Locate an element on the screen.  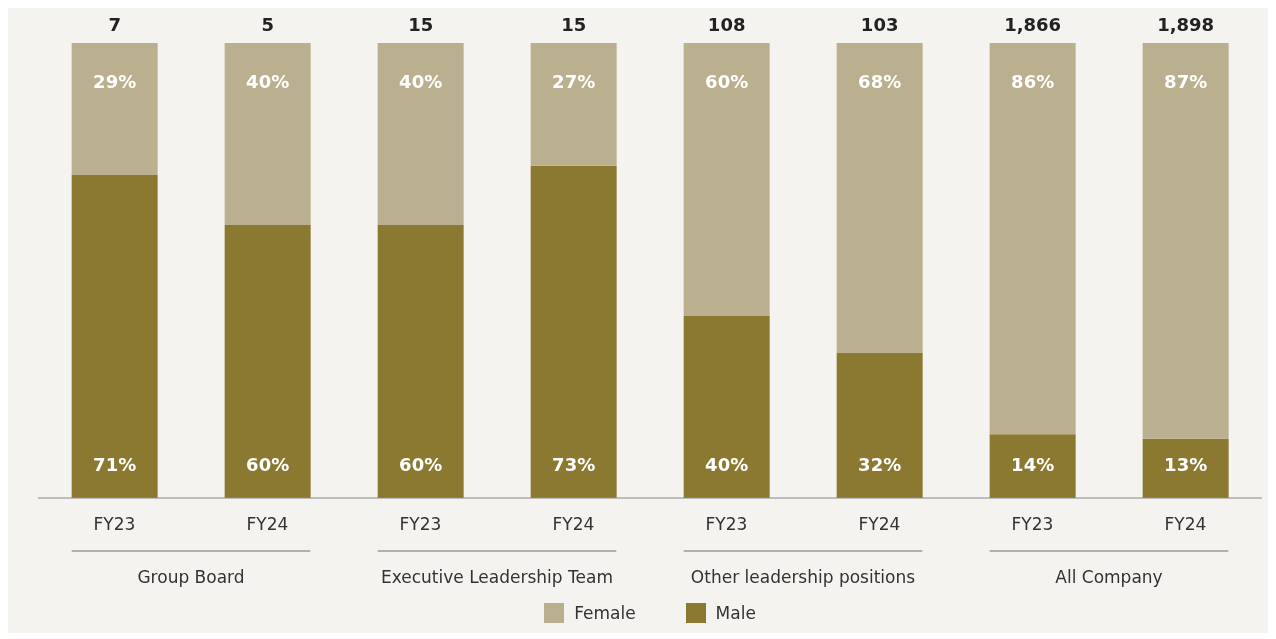
data-label: 73% is located at coordinates (574, 464).